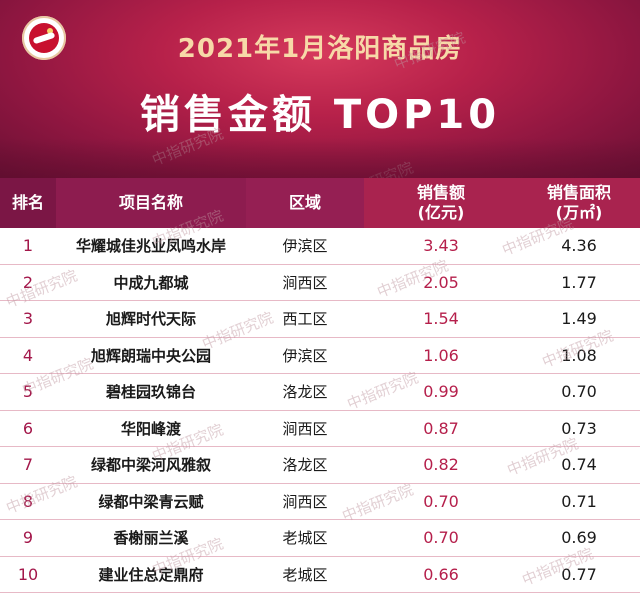 The height and width of the screenshot is (595, 640). Describe the element at coordinates (441, 355) in the screenshot. I see `amount-cell: 1.06` at that location.